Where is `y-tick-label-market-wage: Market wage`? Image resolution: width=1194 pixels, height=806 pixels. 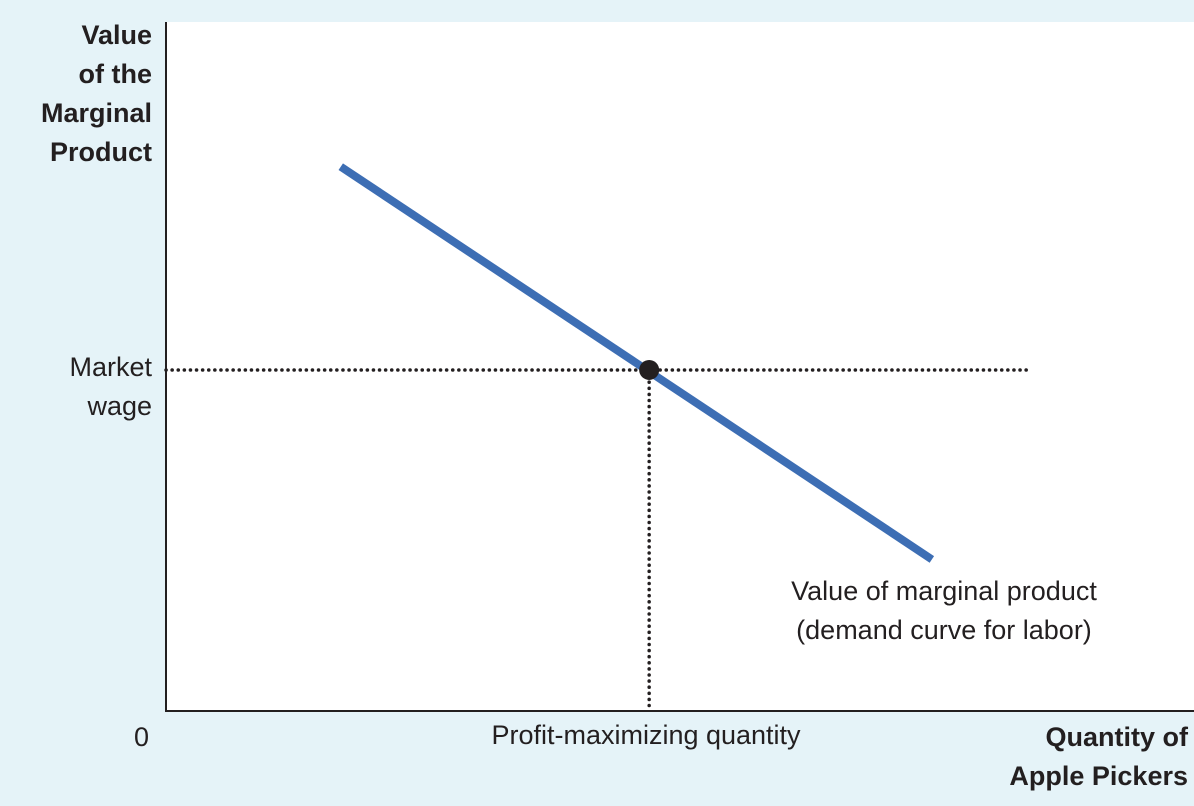 y-tick-label-market-wage: Market wage is located at coordinates (110, 386).